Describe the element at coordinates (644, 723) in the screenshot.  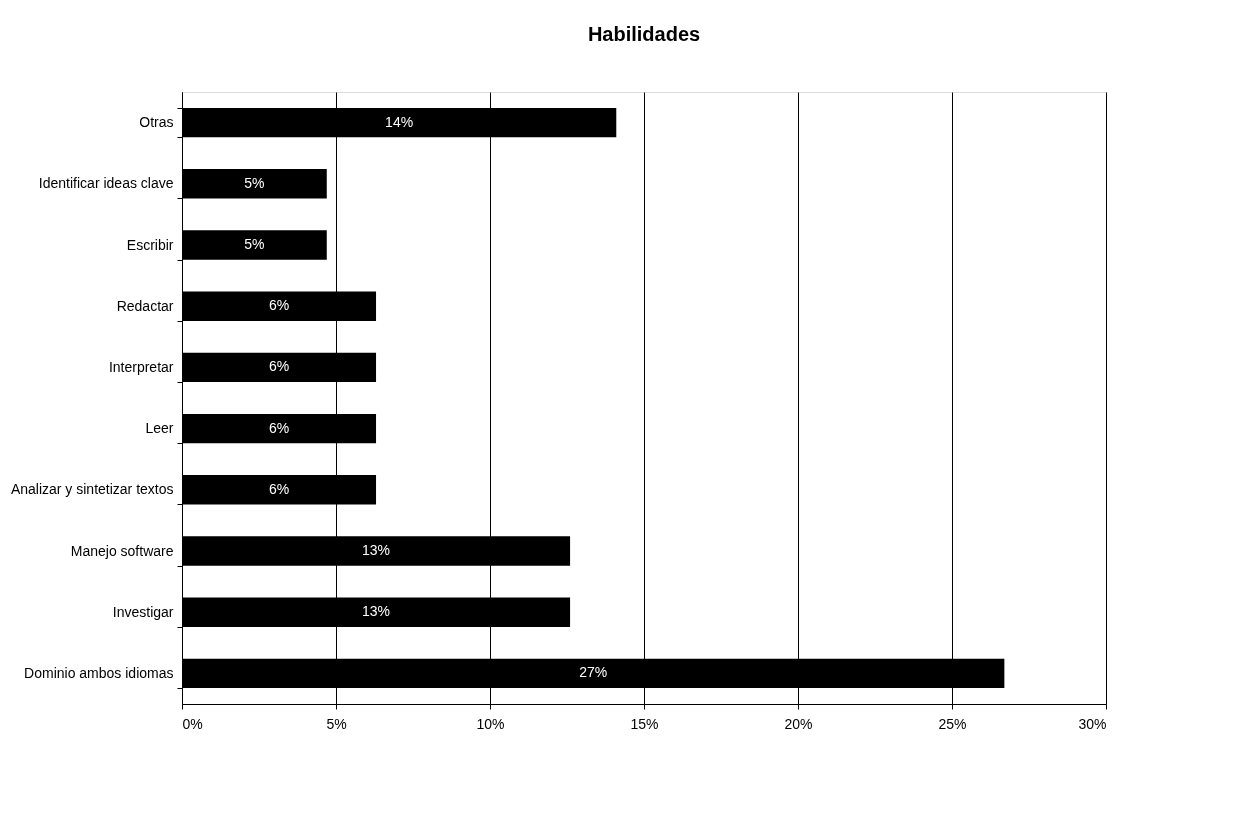
I see `x-tick-label: 15%` at that location.